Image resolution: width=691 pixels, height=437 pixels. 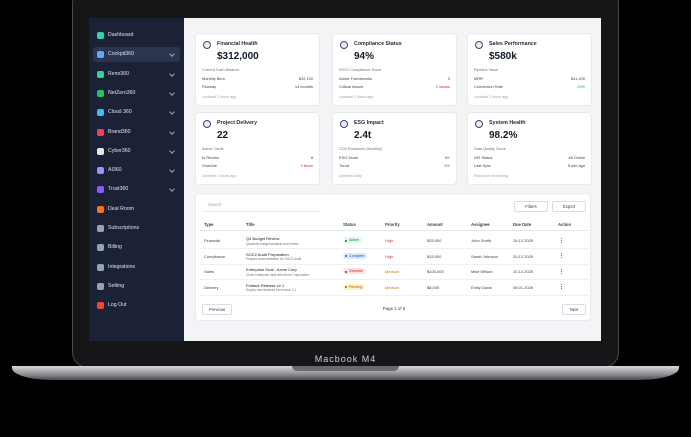 I want to click on cell-title: Feature Release v2.1, so click(x=265, y=285).